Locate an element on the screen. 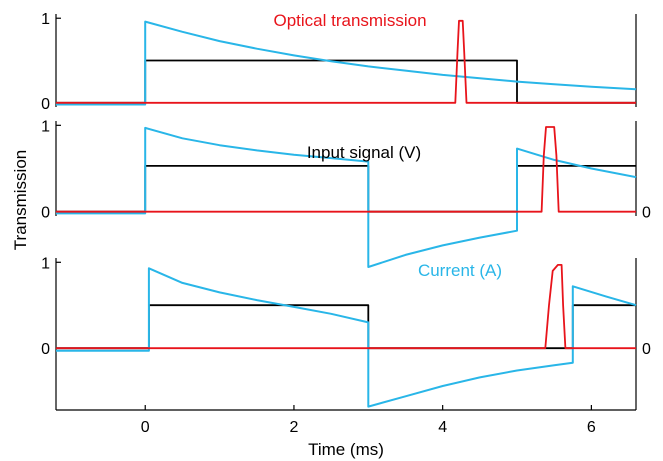 The height and width of the screenshot is (461, 663). x-axis-title: Time (ms) is located at coordinates (346, 449).